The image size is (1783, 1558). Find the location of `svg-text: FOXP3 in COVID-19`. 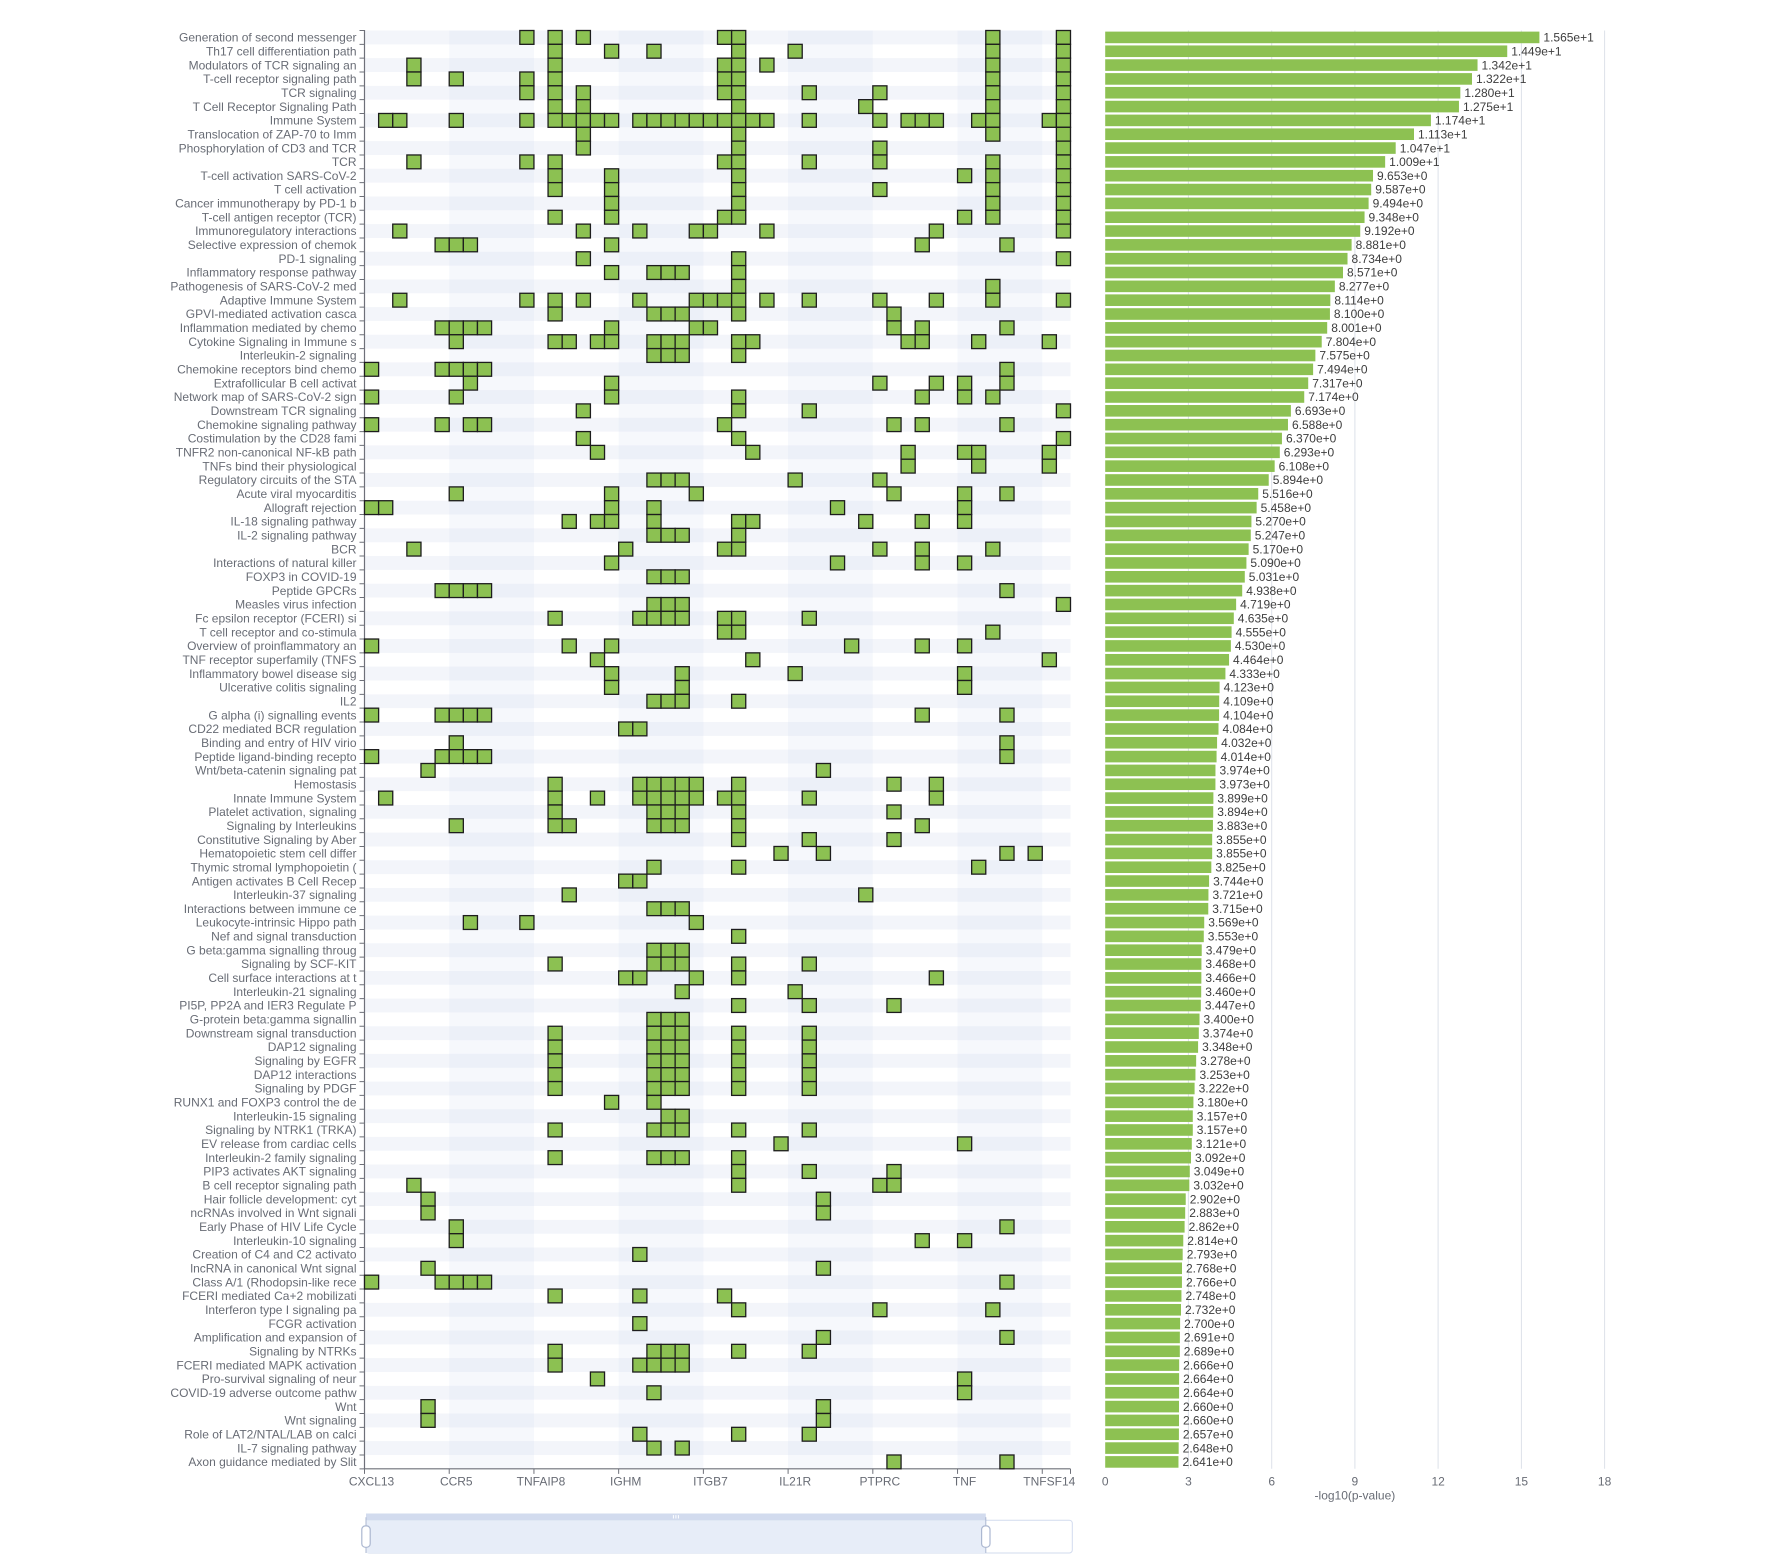

svg-text: FOXP3 in COVID-19 is located at coordinates (301, 577).